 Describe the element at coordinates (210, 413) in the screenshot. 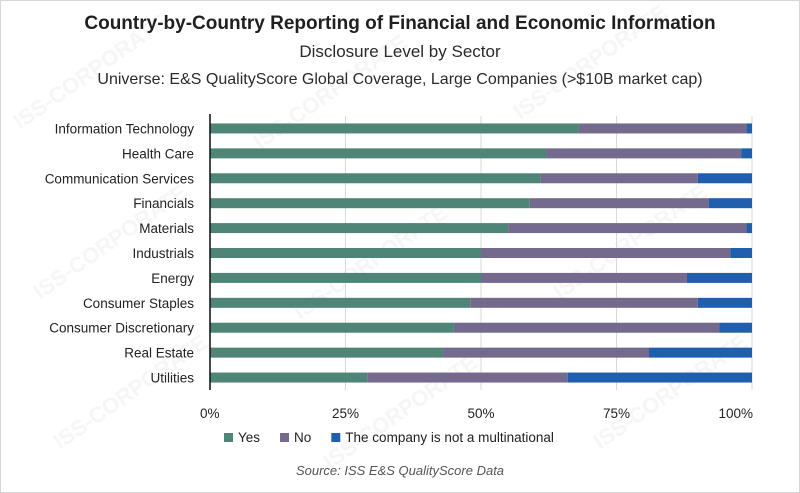

I see `x-tick-label: 0%` at that location.